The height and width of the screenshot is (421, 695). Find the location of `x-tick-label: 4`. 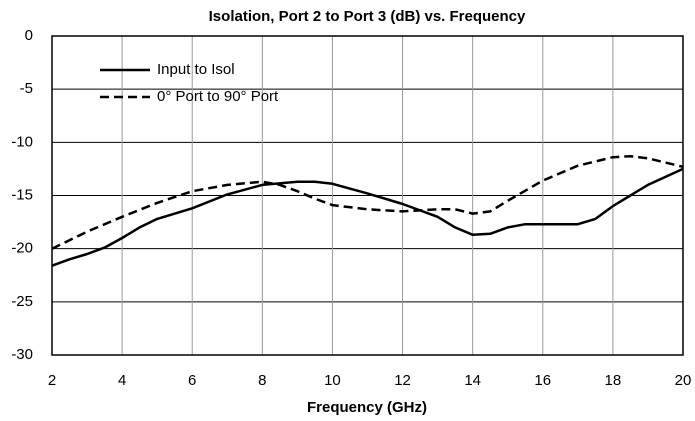

x-tick-label: 4 is located at coordinates (122, 380).